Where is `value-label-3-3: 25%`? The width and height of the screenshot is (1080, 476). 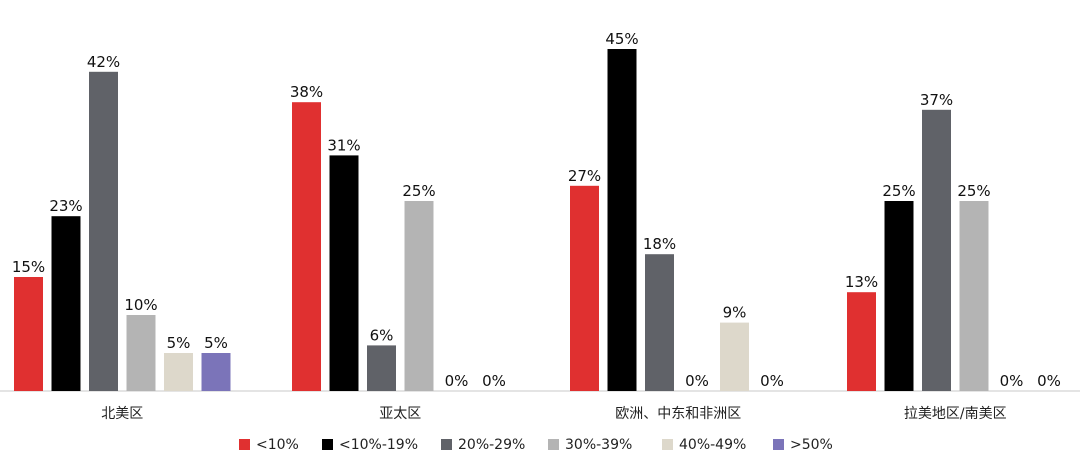 value-label-3-3: 25% is located at coordinates (973, 191).